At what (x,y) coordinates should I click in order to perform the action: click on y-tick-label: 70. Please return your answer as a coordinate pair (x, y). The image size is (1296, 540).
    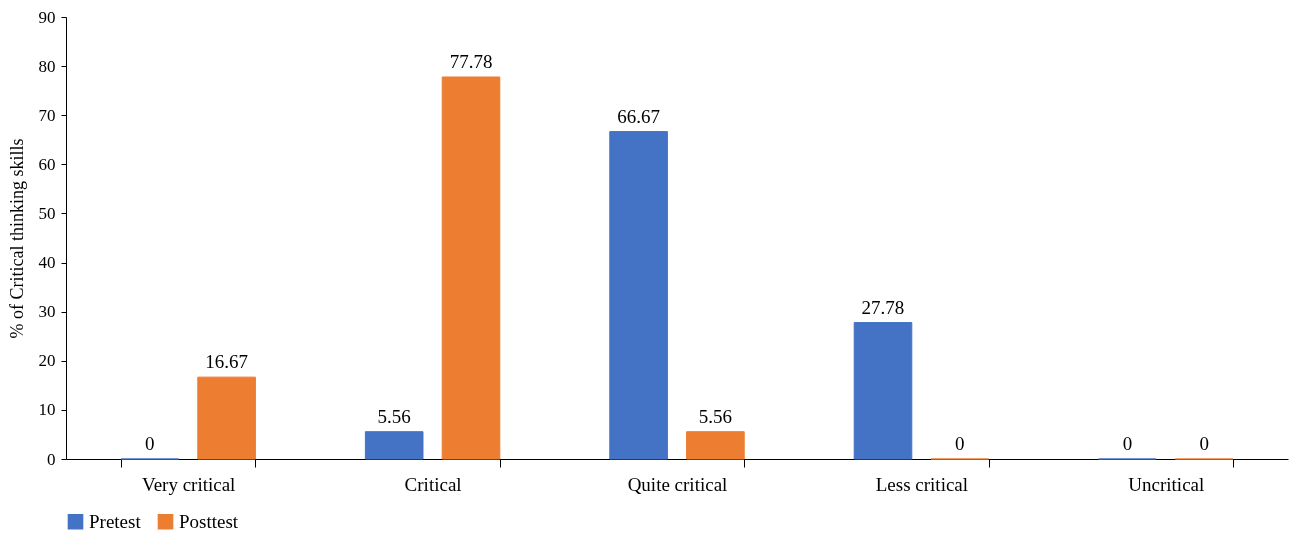
    Looking at the image, I should click on (47, 115).